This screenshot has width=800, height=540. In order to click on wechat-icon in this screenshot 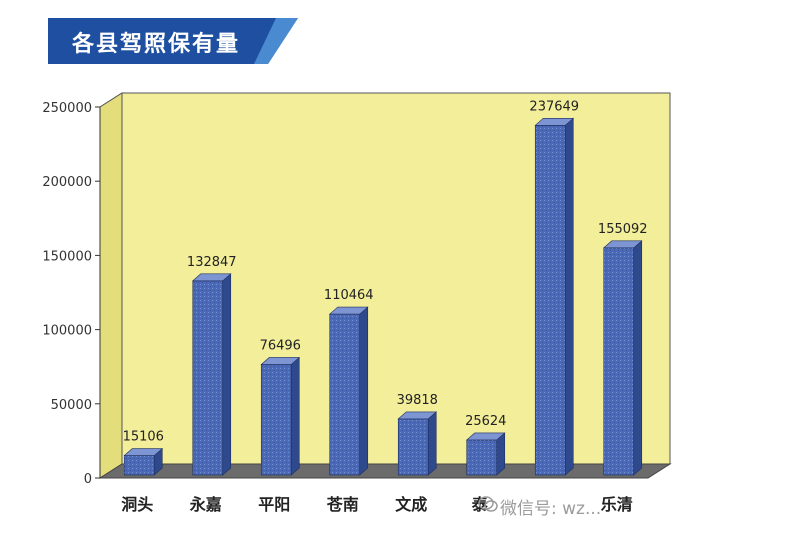, I will do `click(488, 504)`.